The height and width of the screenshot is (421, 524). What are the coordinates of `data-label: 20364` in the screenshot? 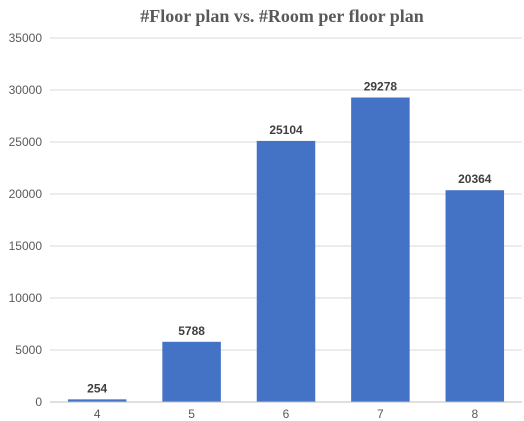 It's located at (475, 179).